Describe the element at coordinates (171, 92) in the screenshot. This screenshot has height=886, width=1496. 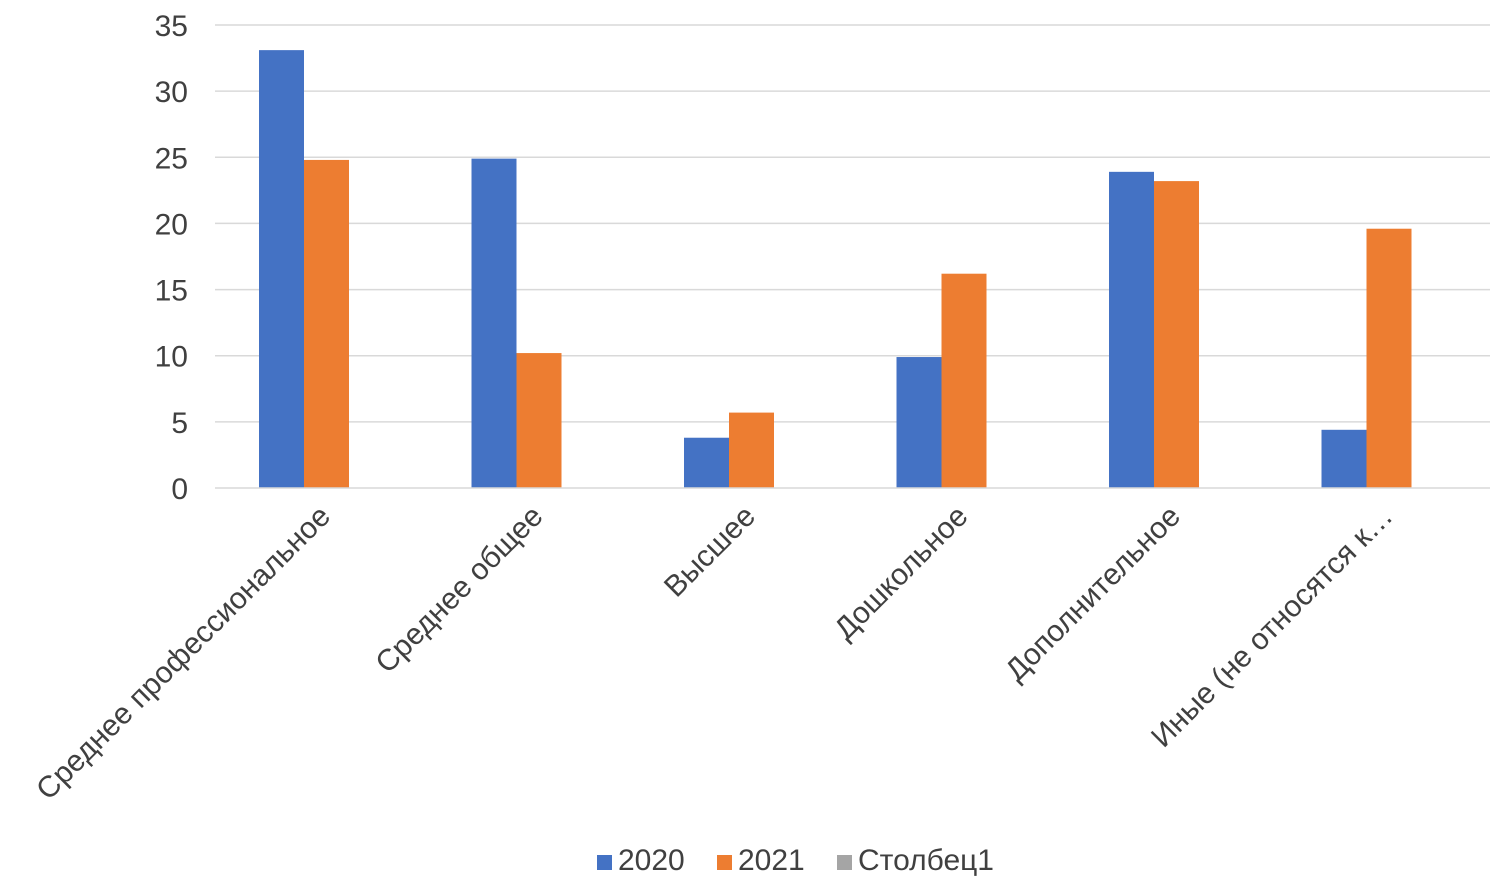
I see `y-tick-label: 30` at that location.